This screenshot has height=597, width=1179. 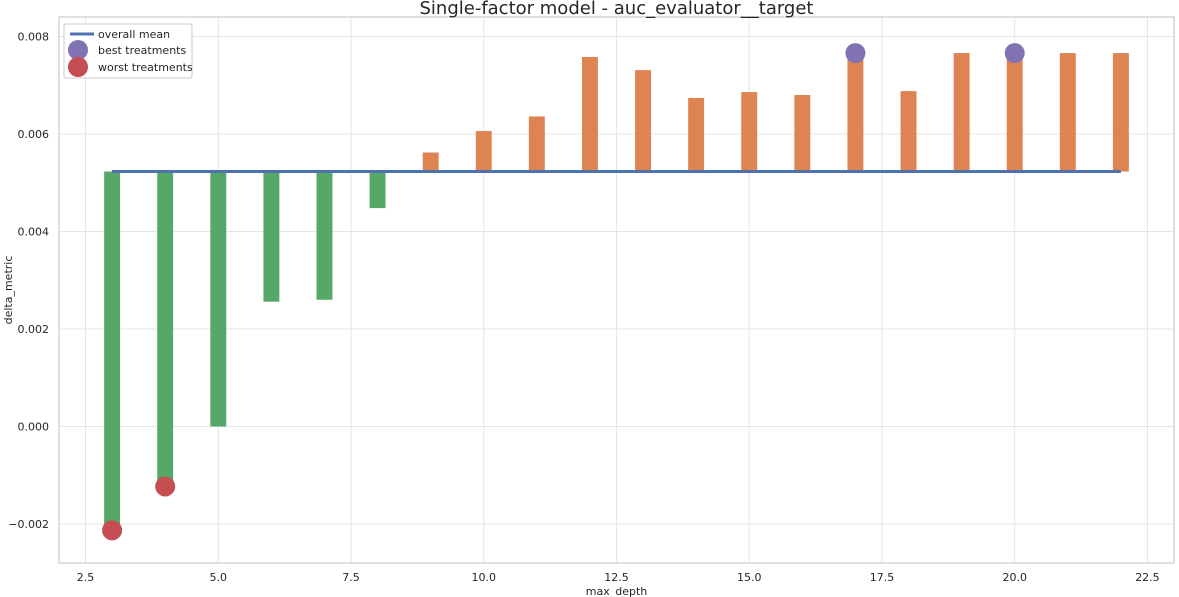 I want to click on legend-entry-overall-mean: overall mean, so click(x=134, y=34).